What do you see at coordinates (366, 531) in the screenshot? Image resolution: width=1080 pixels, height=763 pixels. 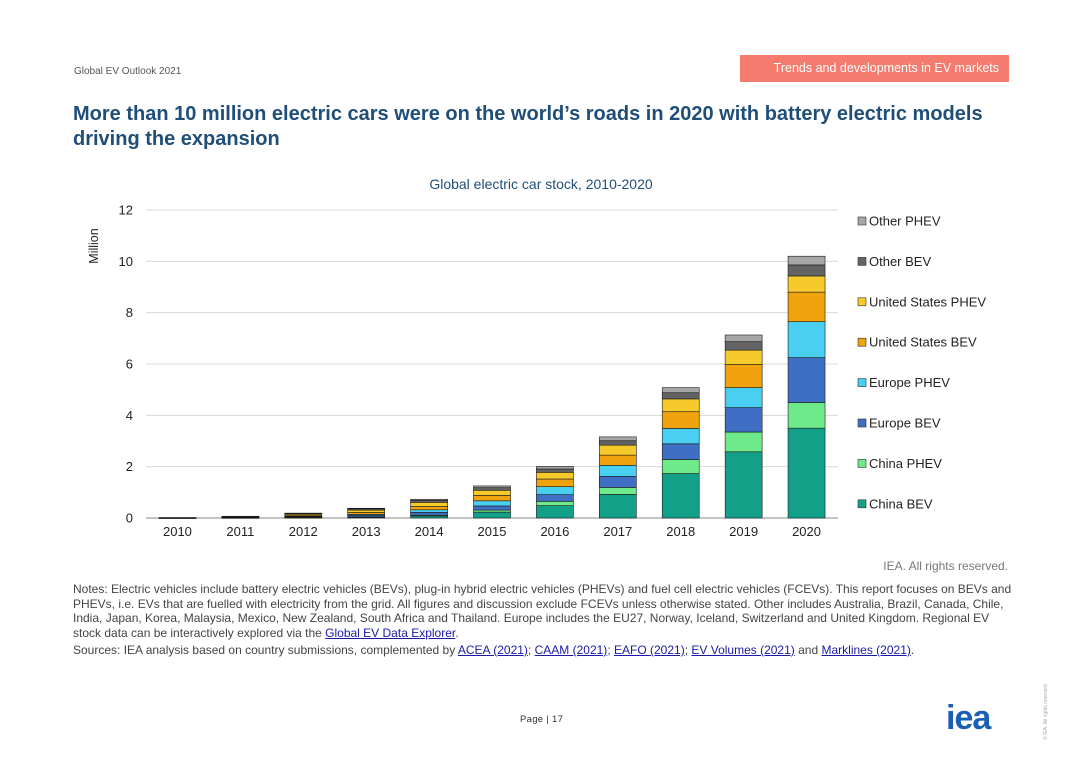 I see `x-tick-label: 2013` at bounding box center [366, 531].